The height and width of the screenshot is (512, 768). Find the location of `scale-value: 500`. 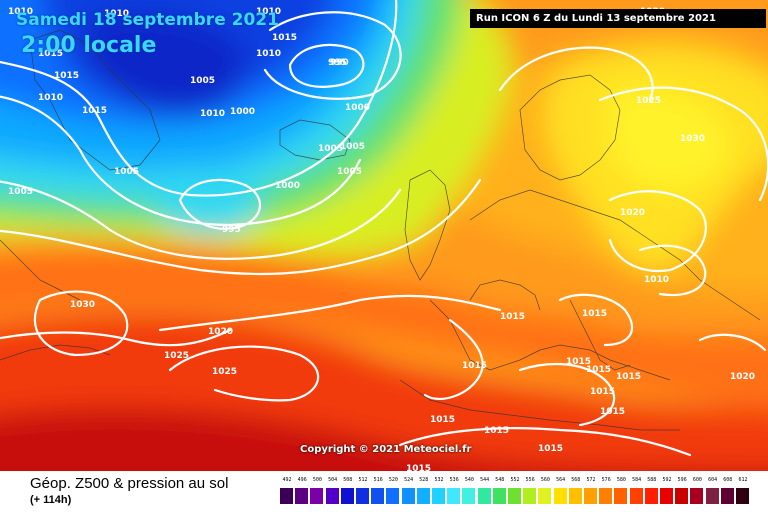

scale-value: 500 is located at coordinates (317, 480).